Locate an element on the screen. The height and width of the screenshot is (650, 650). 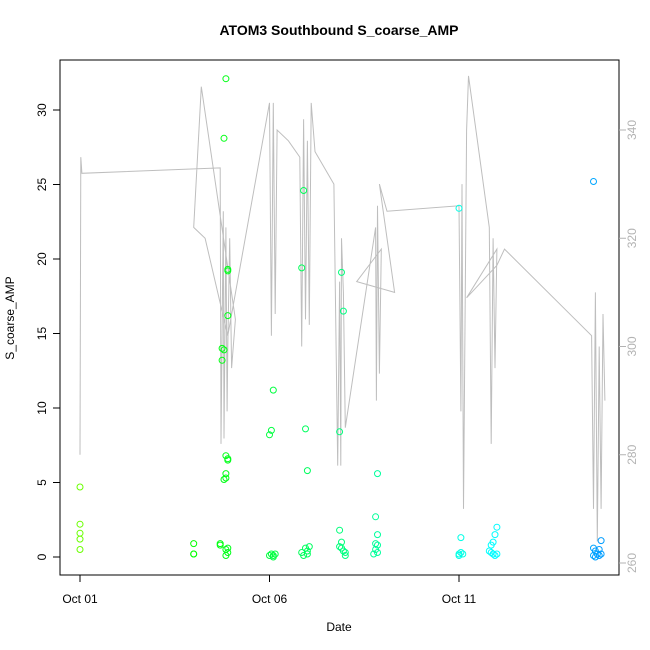
y2-axis: 260 280 300 320 340 is located at coordinates (629, 346).